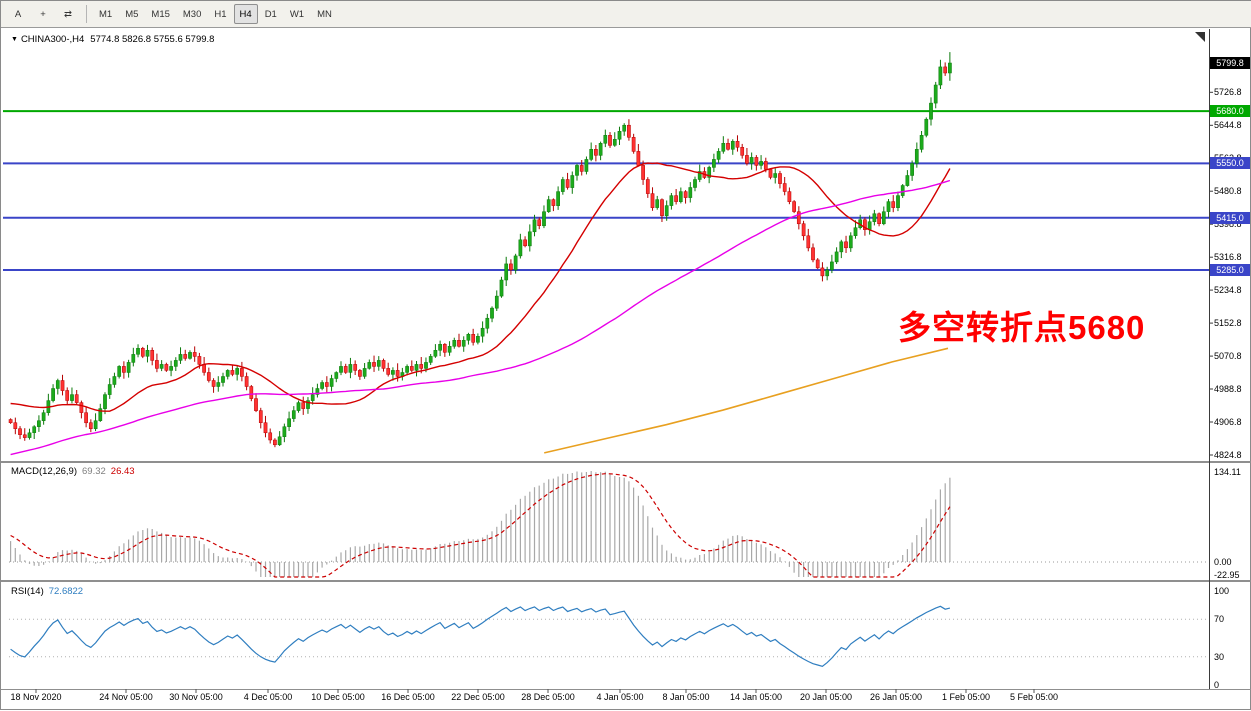  Describe the element at coordinates (18, 14) in the screenshot. I see `pointer-tool: A` at that location.